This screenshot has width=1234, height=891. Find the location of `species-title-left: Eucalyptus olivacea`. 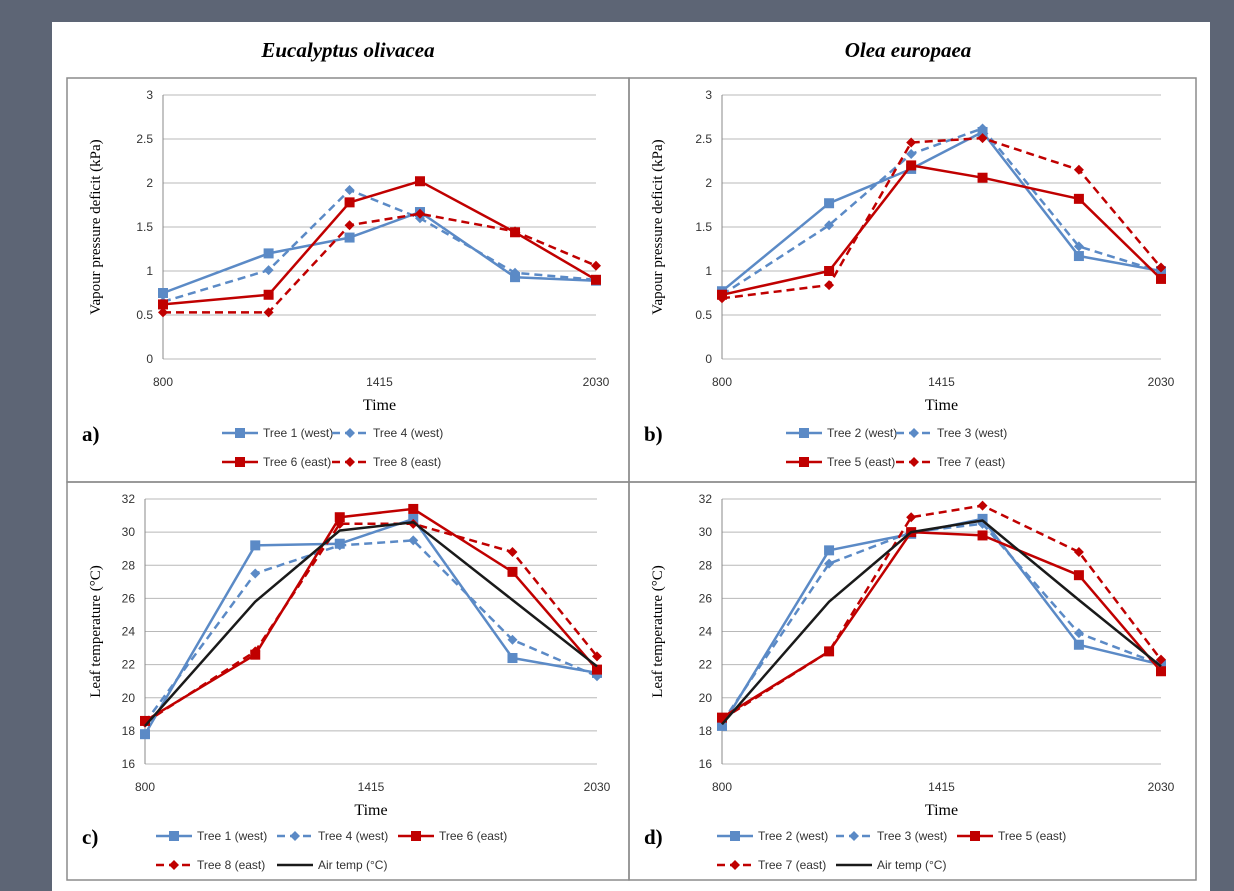

species-title-left: Eucalyptus olivacea is located at coordinates (347, 50).